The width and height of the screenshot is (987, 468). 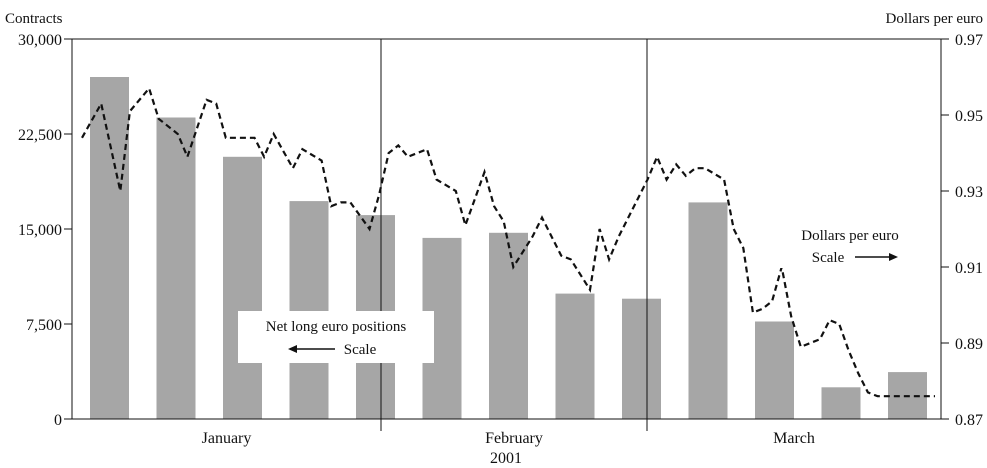 I want to click on bars-annotation-line1: Net long euro positions, so click(x=336, y=327).